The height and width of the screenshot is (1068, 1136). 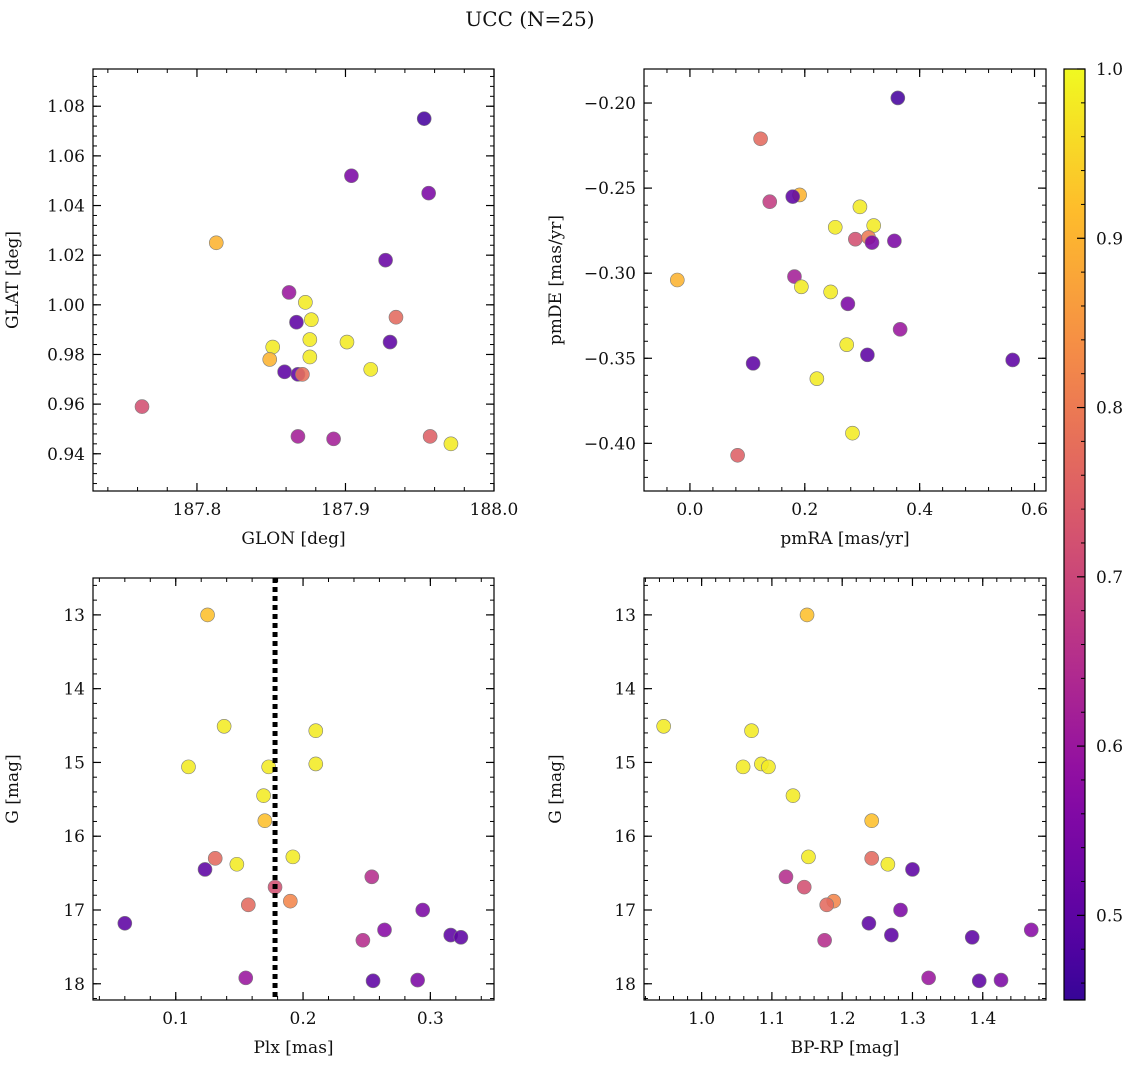 I want to click on y-tick-label: −0.35, so click(x=610, y=359).